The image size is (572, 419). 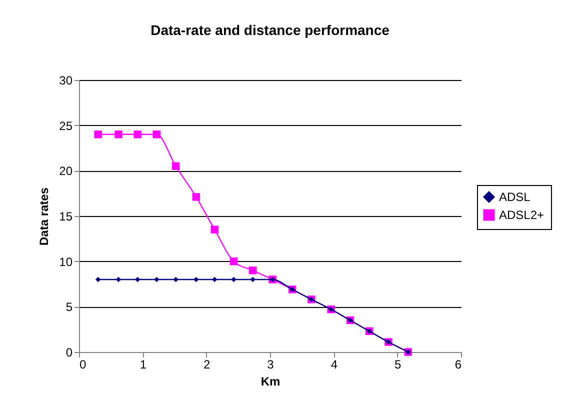 I want to click on y-tick-label: 30, so click(x=66, y=81).